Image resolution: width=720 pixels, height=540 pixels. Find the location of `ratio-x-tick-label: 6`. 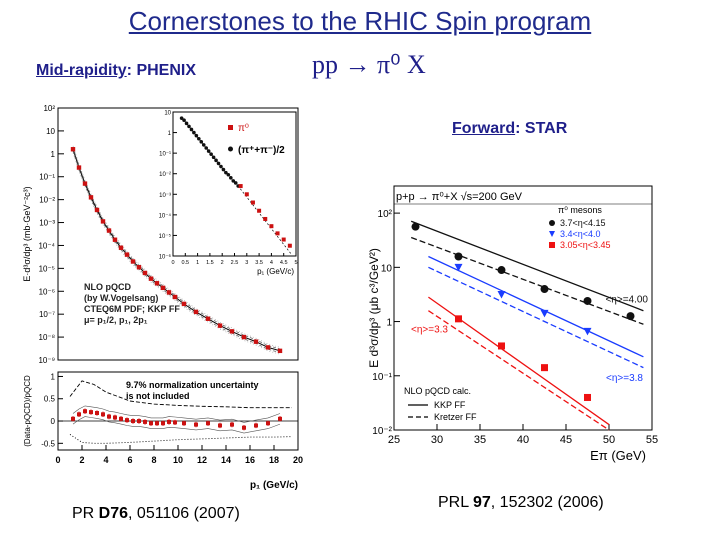

ratio-x-tick-label: 6 is located at coordinates (129, 460).